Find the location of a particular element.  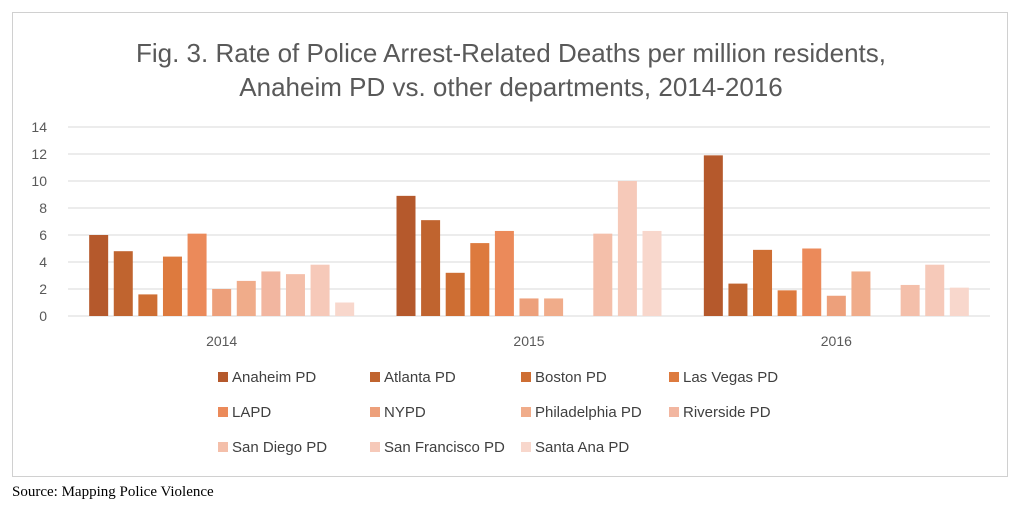

y-tick-label: 12 is located at coordinates (39, 154).